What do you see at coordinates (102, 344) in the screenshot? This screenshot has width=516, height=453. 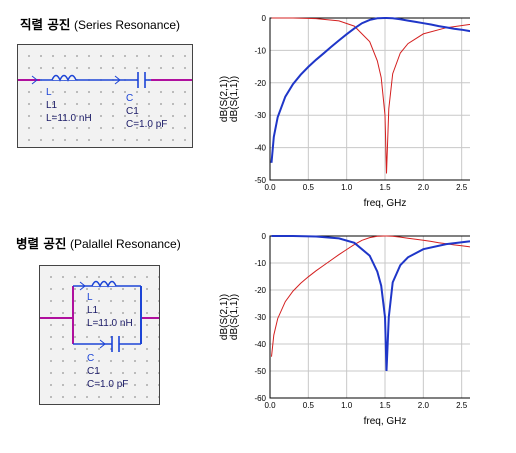 I see `parallel-port-arrow-bottom` at bounding box center [102, 344].